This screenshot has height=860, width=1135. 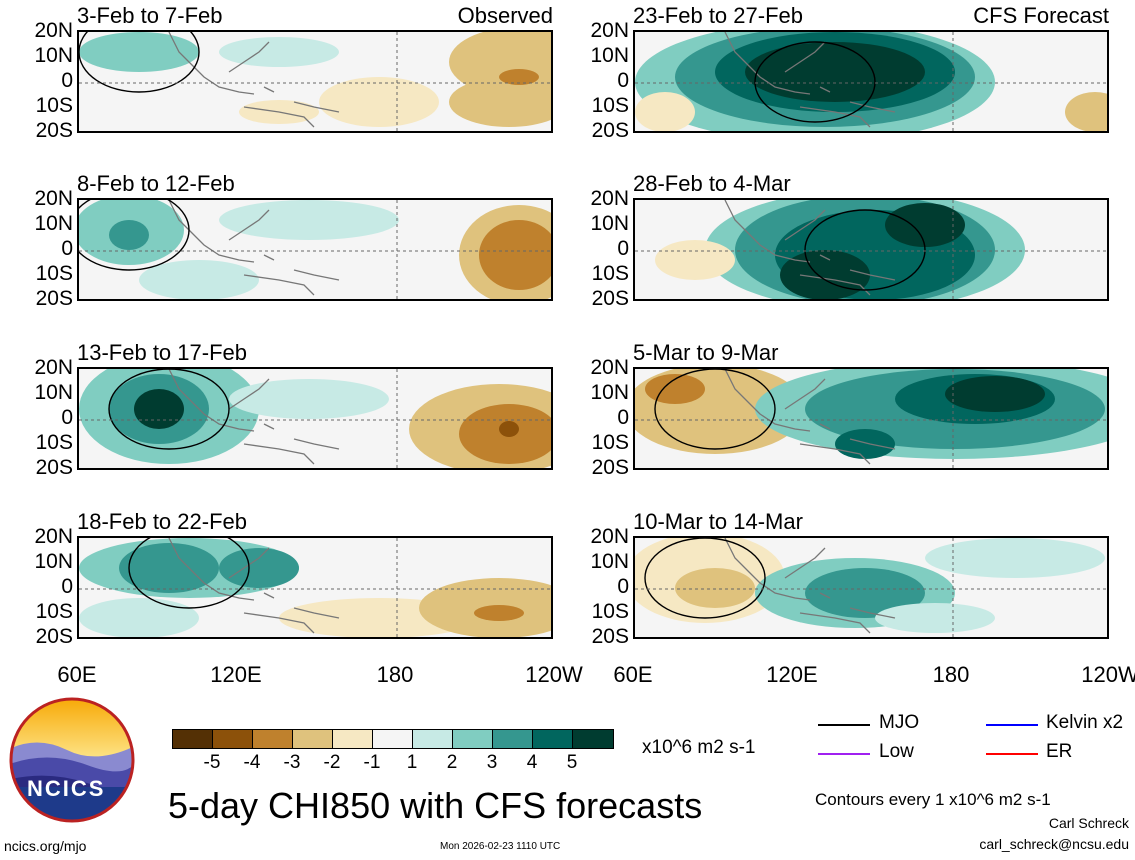 I want to click on legend-label: MJO, so click(x=899, y=722).